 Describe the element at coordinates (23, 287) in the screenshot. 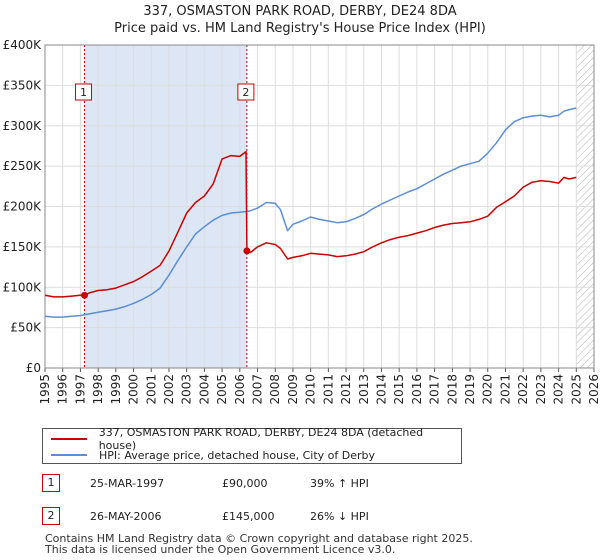

I see `y-tick-label: £100K` at that location.